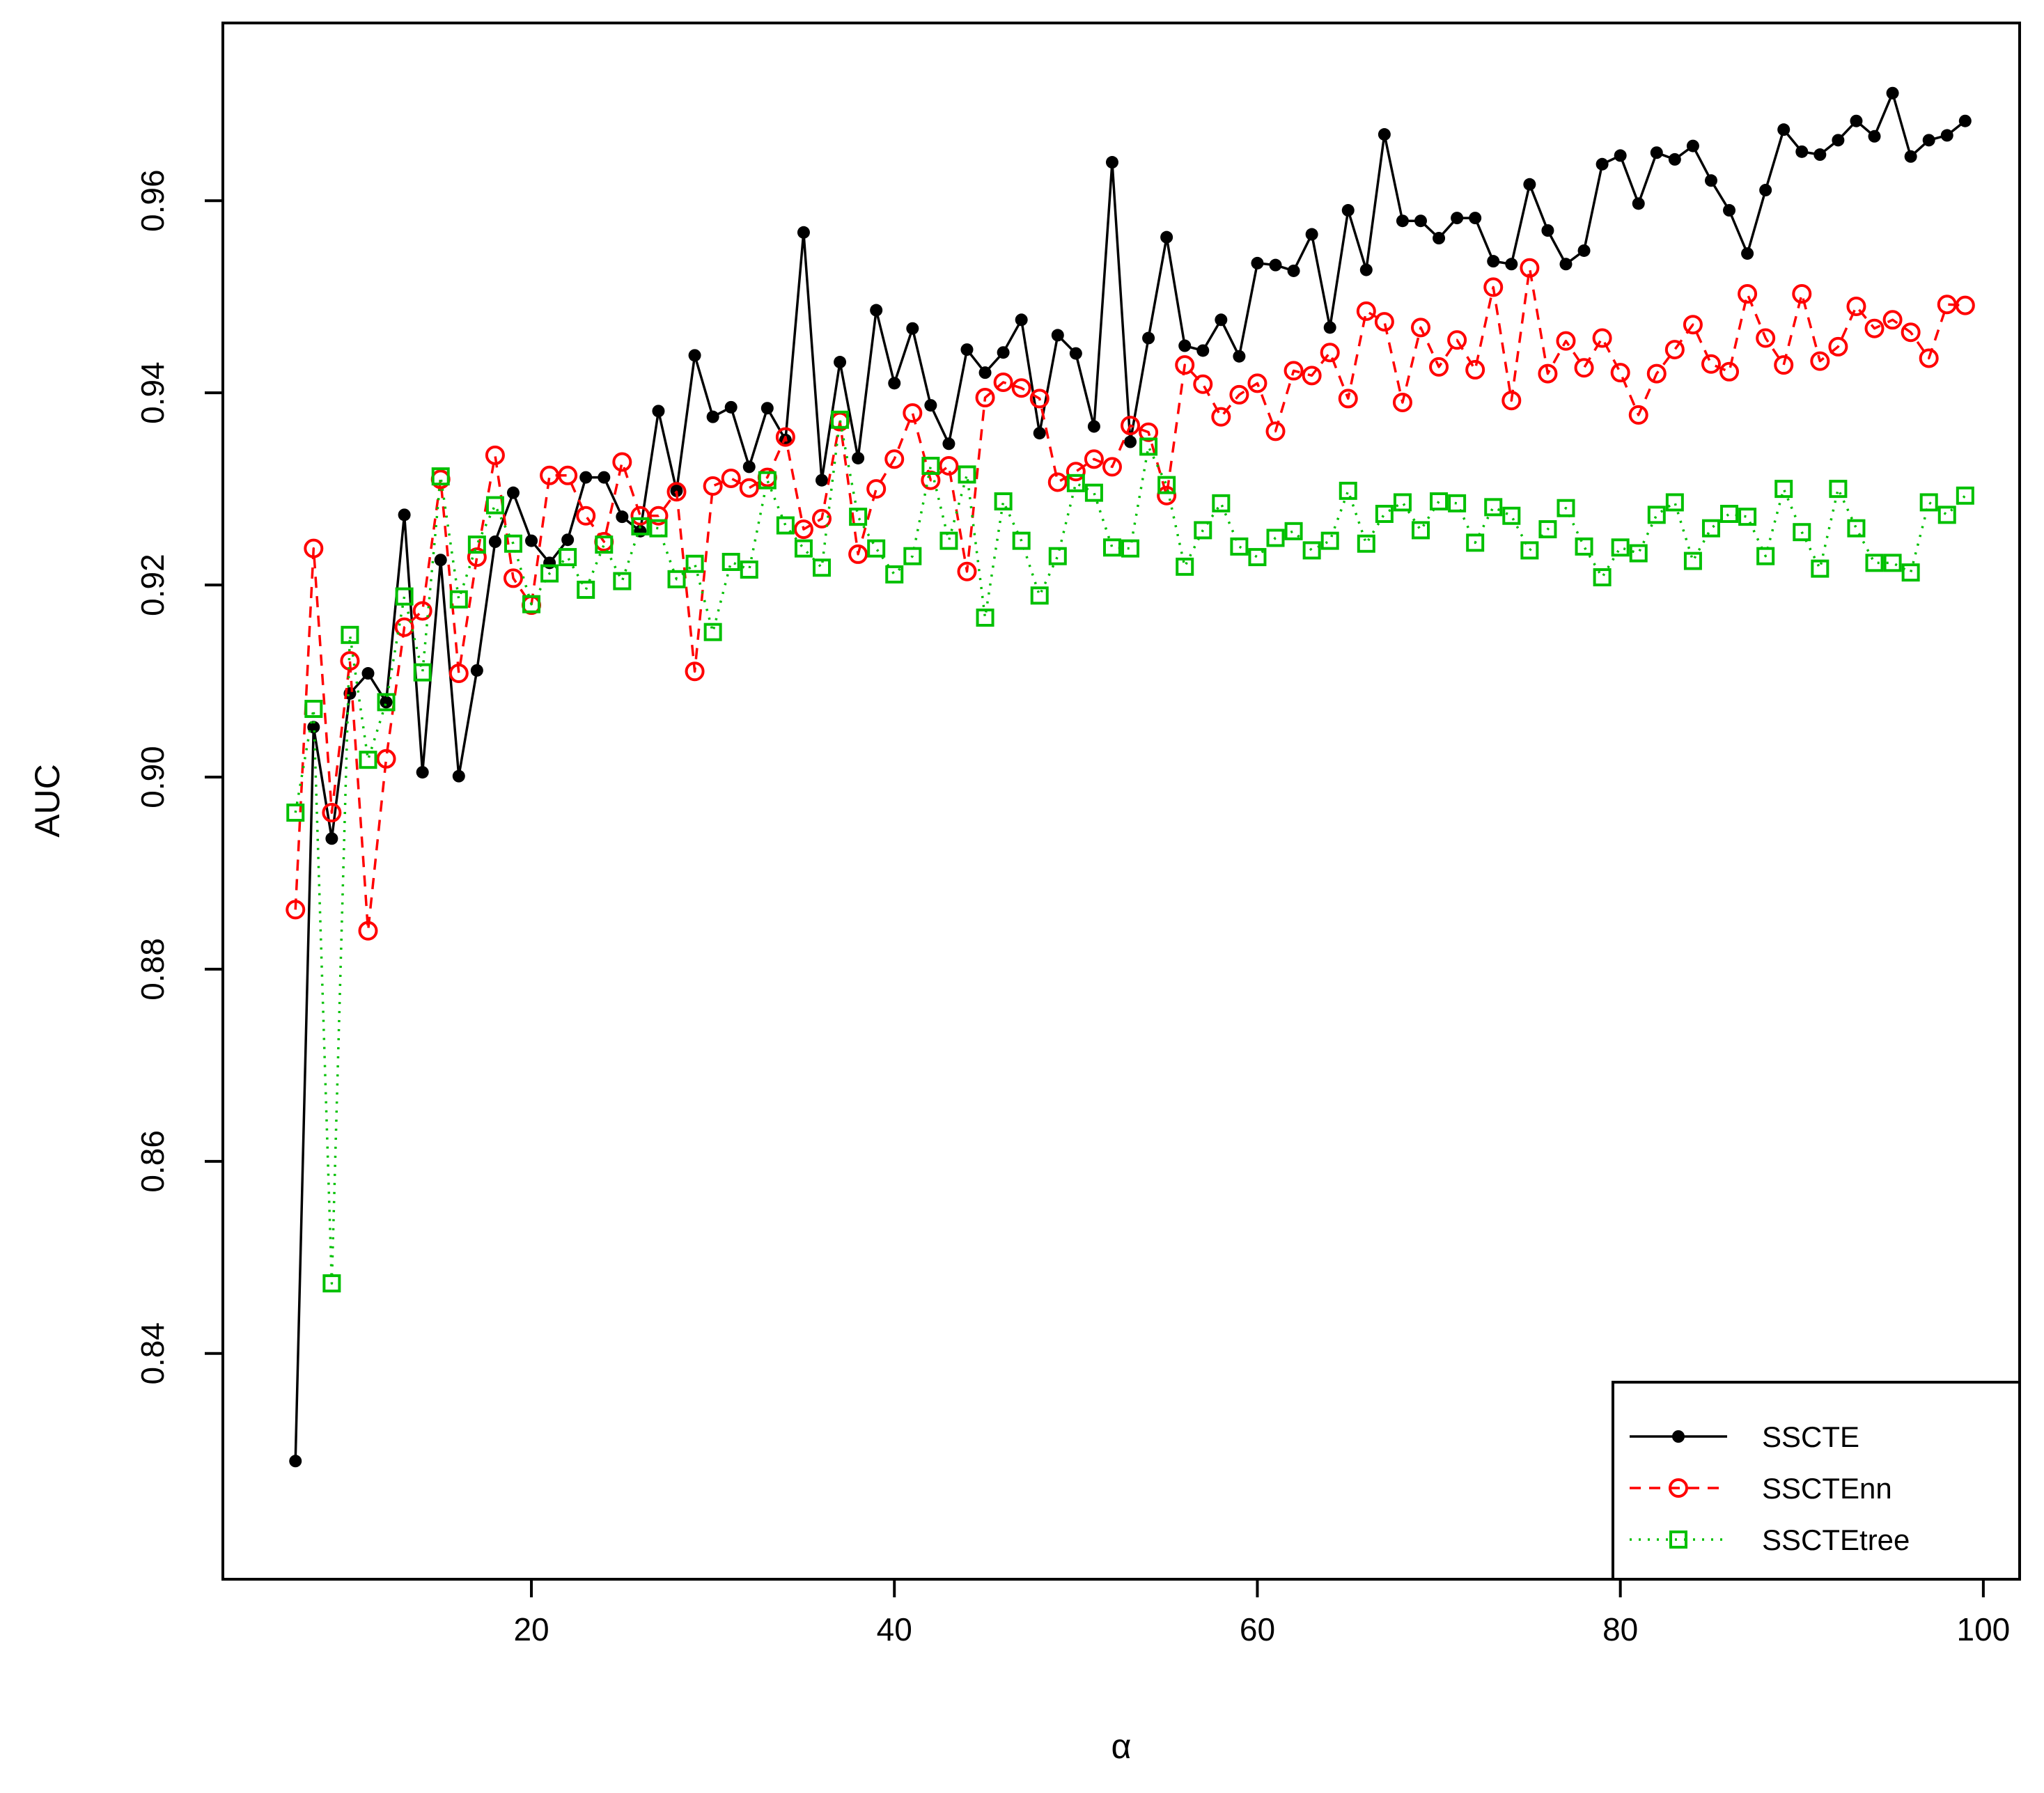 The height and width of the screenshot is (1793, 2044). I want to click on legend-entry: SSCTEnn, so click(1761, 1488).